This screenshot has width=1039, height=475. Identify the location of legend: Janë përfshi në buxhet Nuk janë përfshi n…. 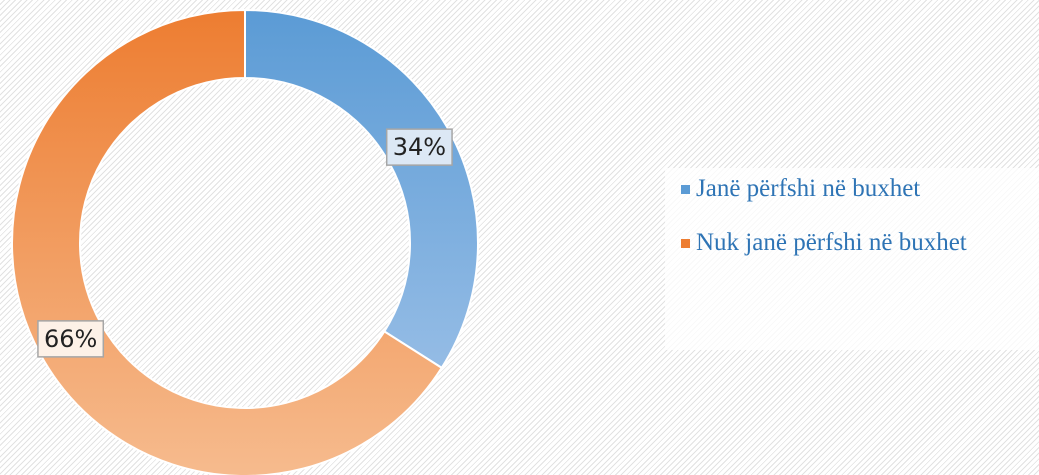
(852, 259).